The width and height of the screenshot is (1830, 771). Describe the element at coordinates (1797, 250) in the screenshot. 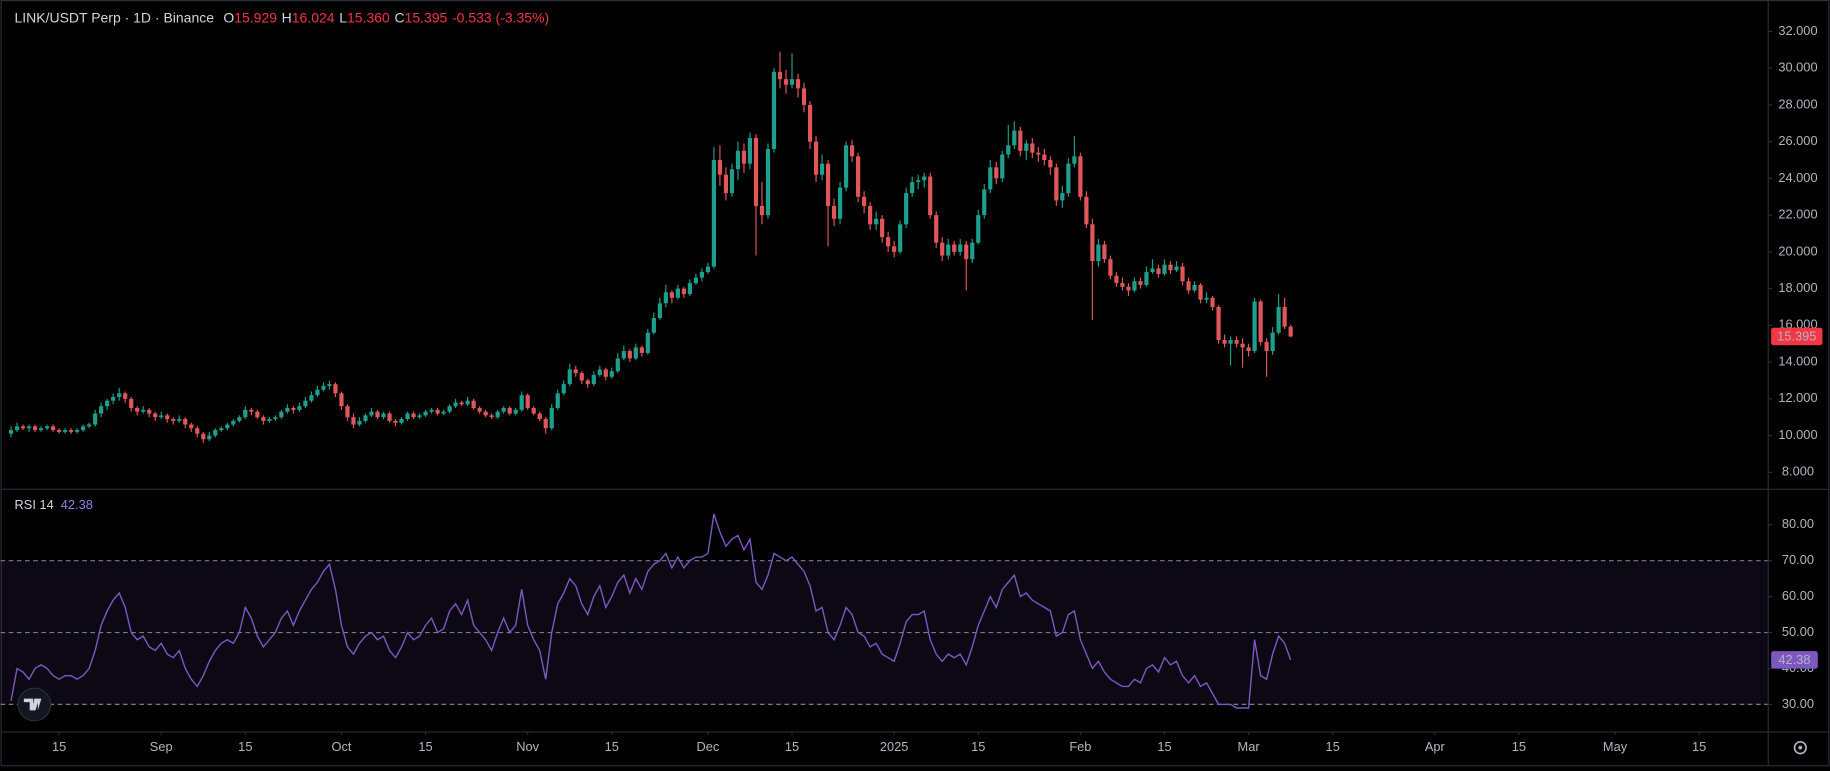

I see `y-tick-label: 20.000` at that location.